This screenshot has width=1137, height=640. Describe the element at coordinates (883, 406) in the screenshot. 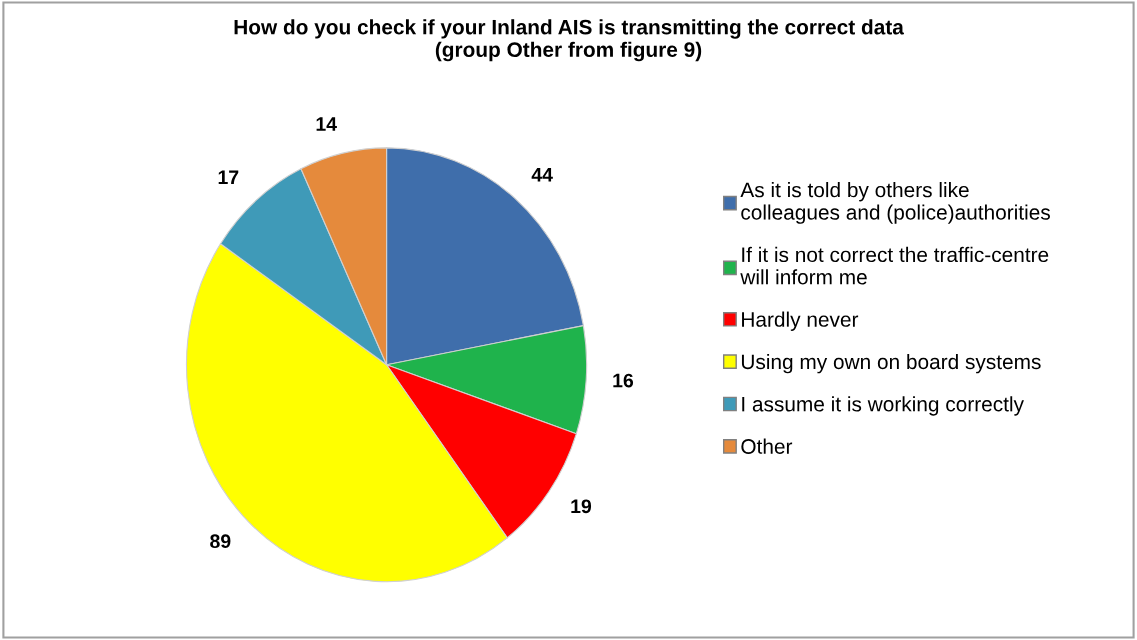

I see `legend-label: I assume it is working correctly` at that location.